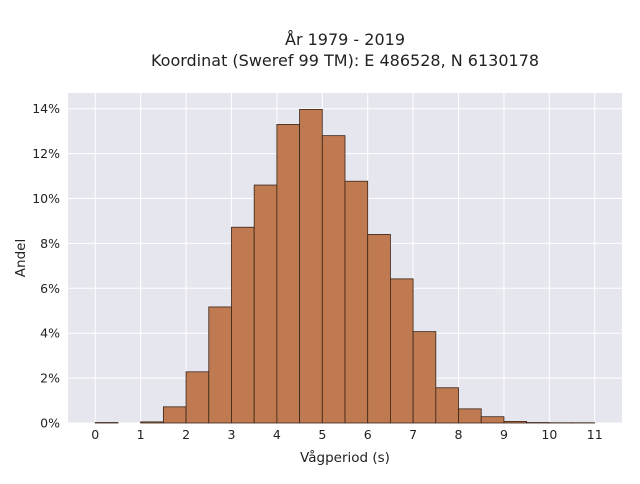 This screenshot has width=640, height=484. I want to click on y-tick-label: 10%, so click(46, 198).